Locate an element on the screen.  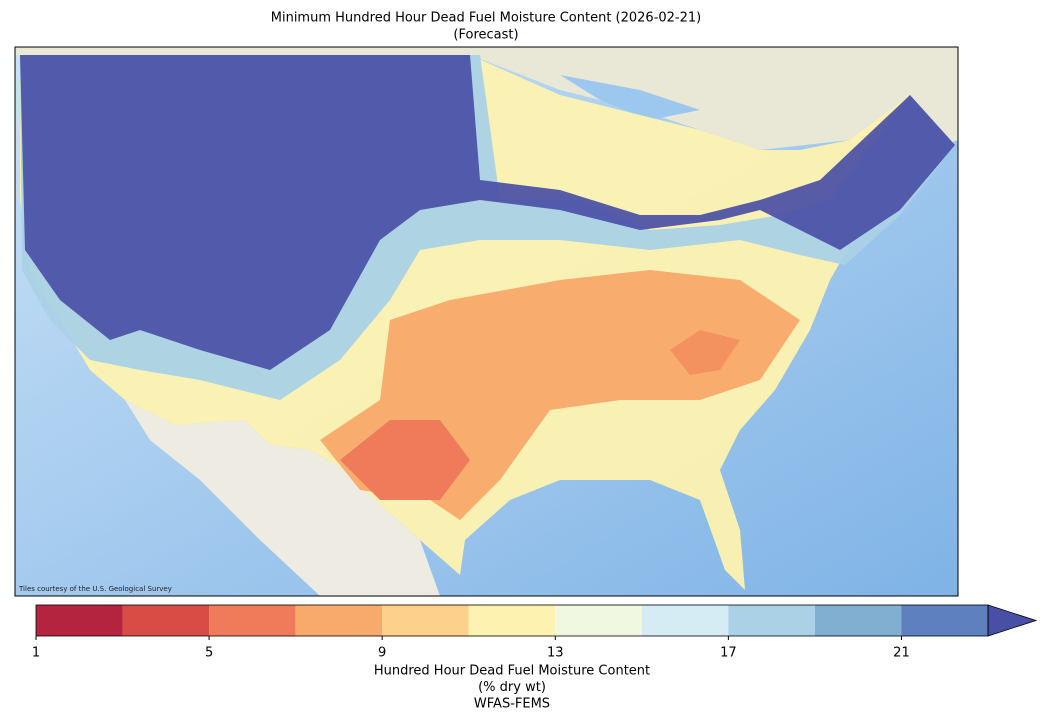
mexico-land is located at coordinates (282, 498).